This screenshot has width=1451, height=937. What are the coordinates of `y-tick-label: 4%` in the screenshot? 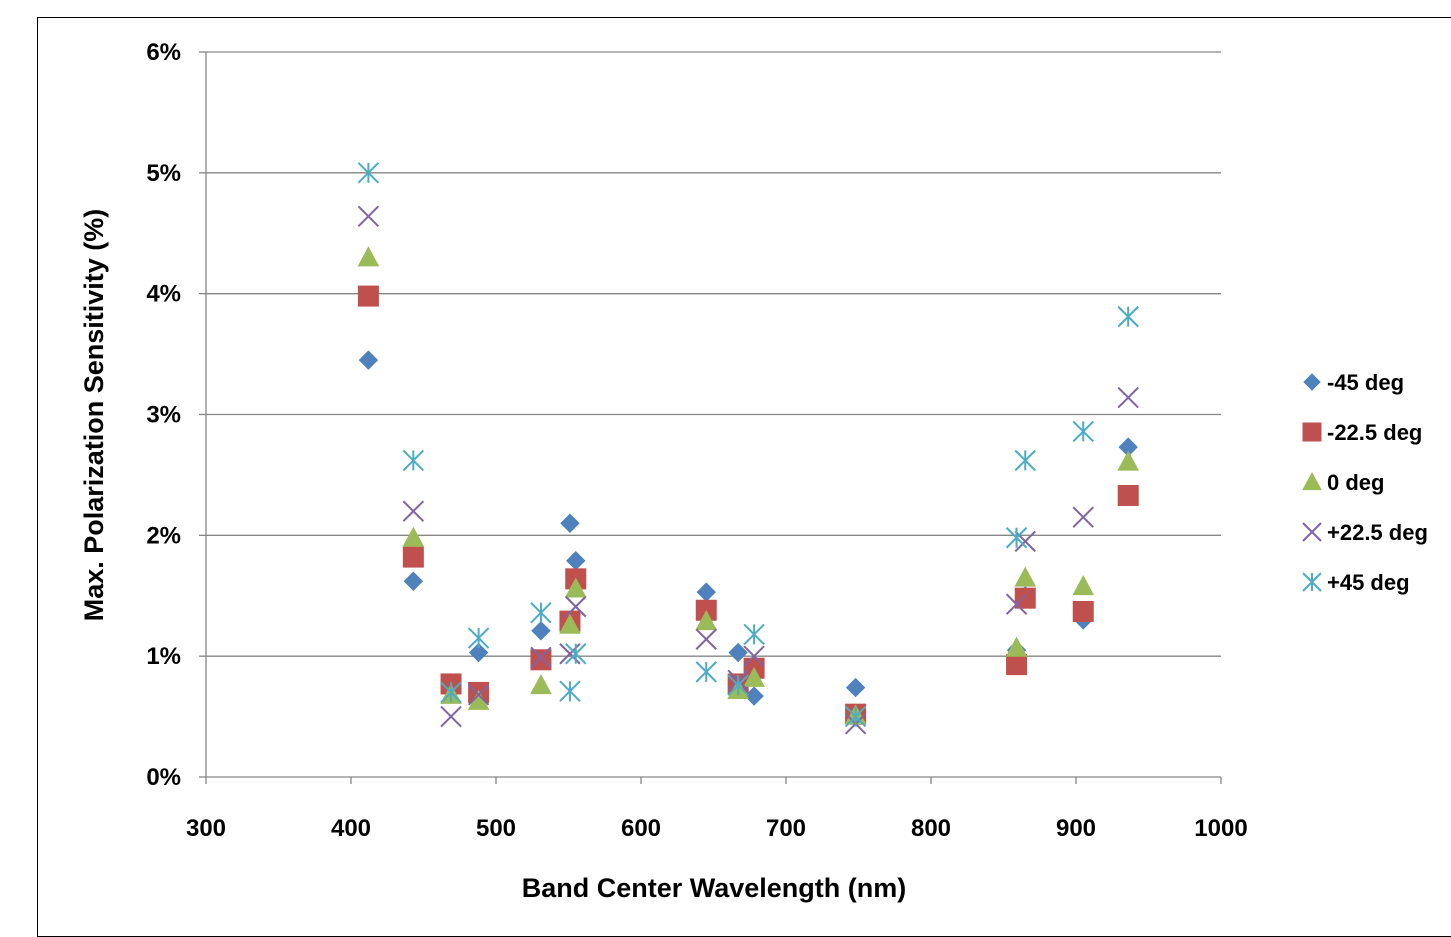 It's located at (163, 294).